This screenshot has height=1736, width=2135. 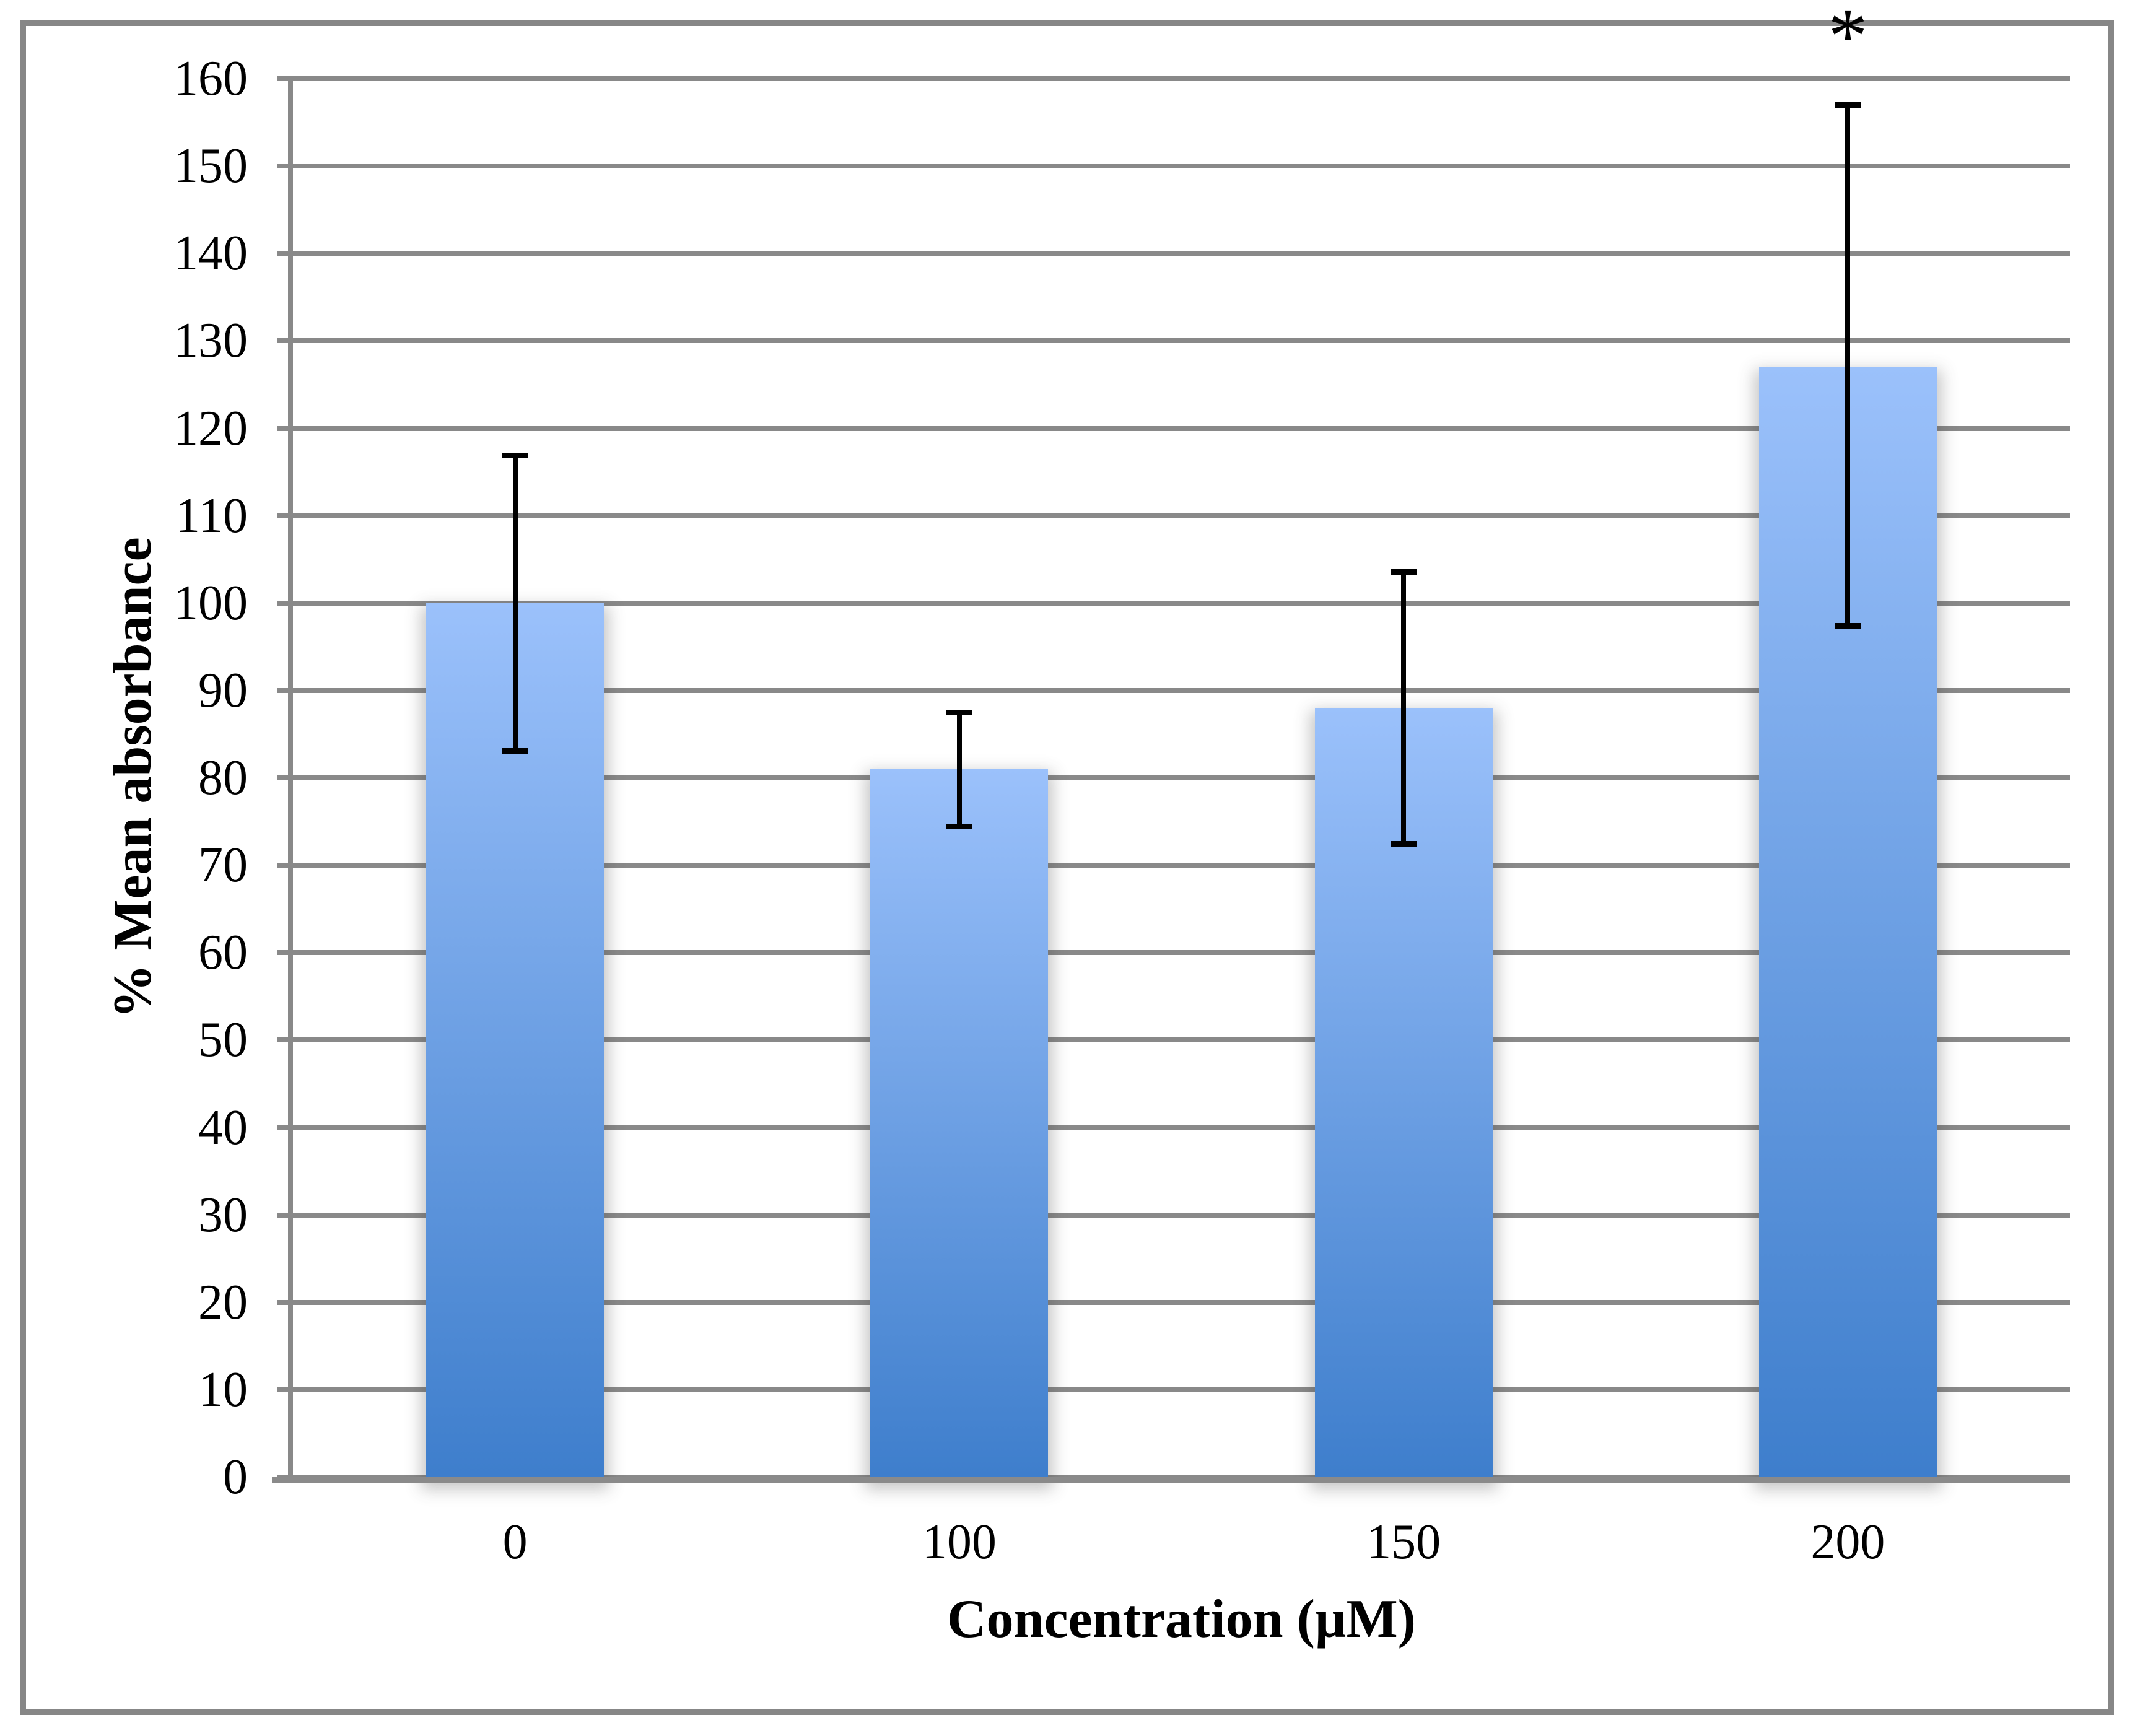 I want to click on y-tick-label: 140, so click(x=210, y=253).